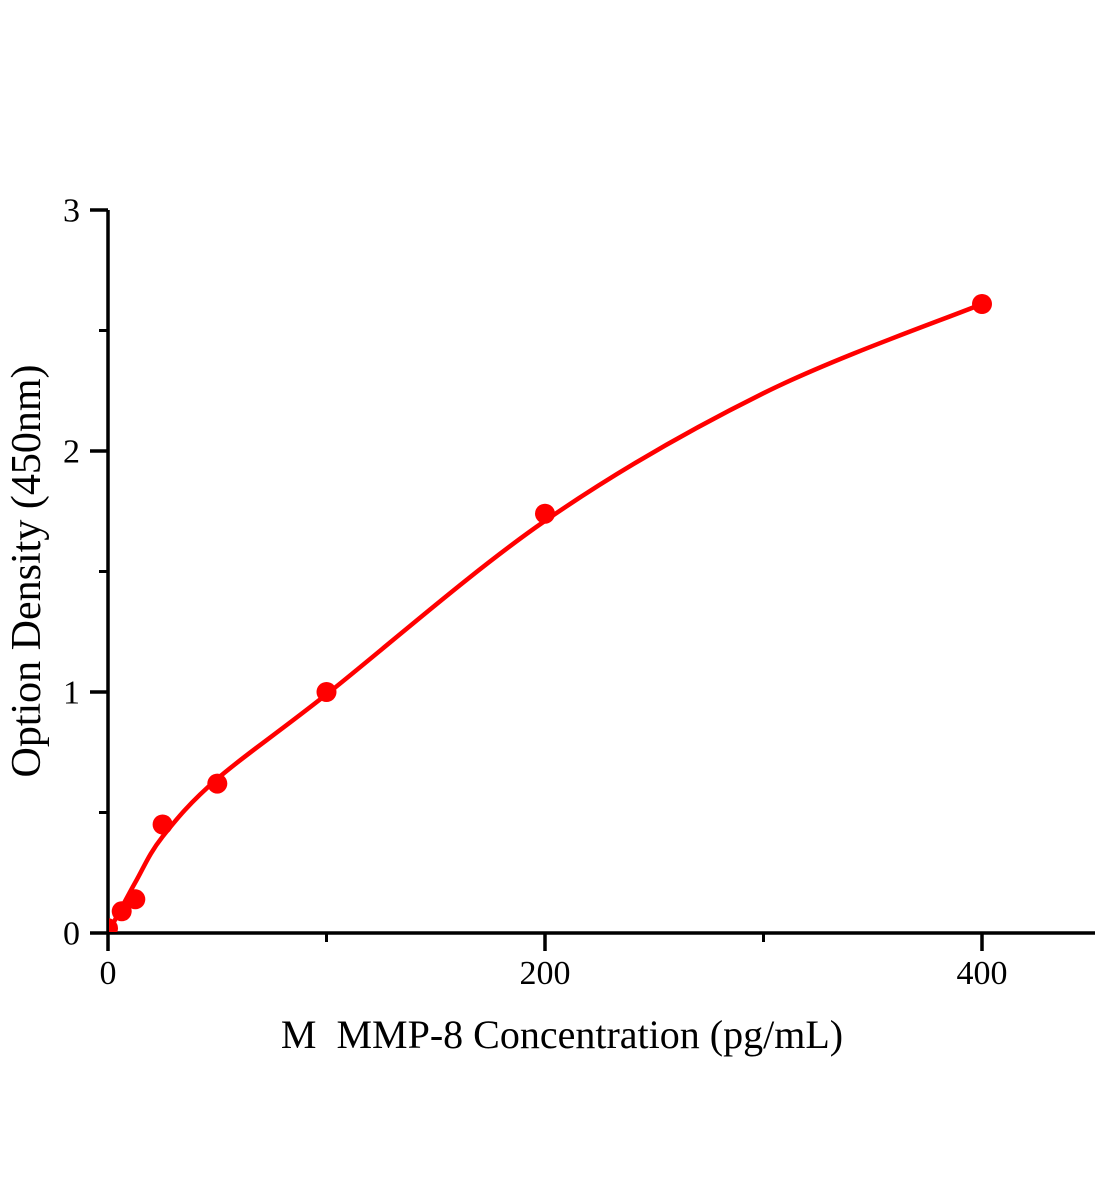 This screenshot has width=1104, height=1200. Describe the element at coordinates (71, 211) in the screenshot. I see `y-tick-label: 3` at that location.